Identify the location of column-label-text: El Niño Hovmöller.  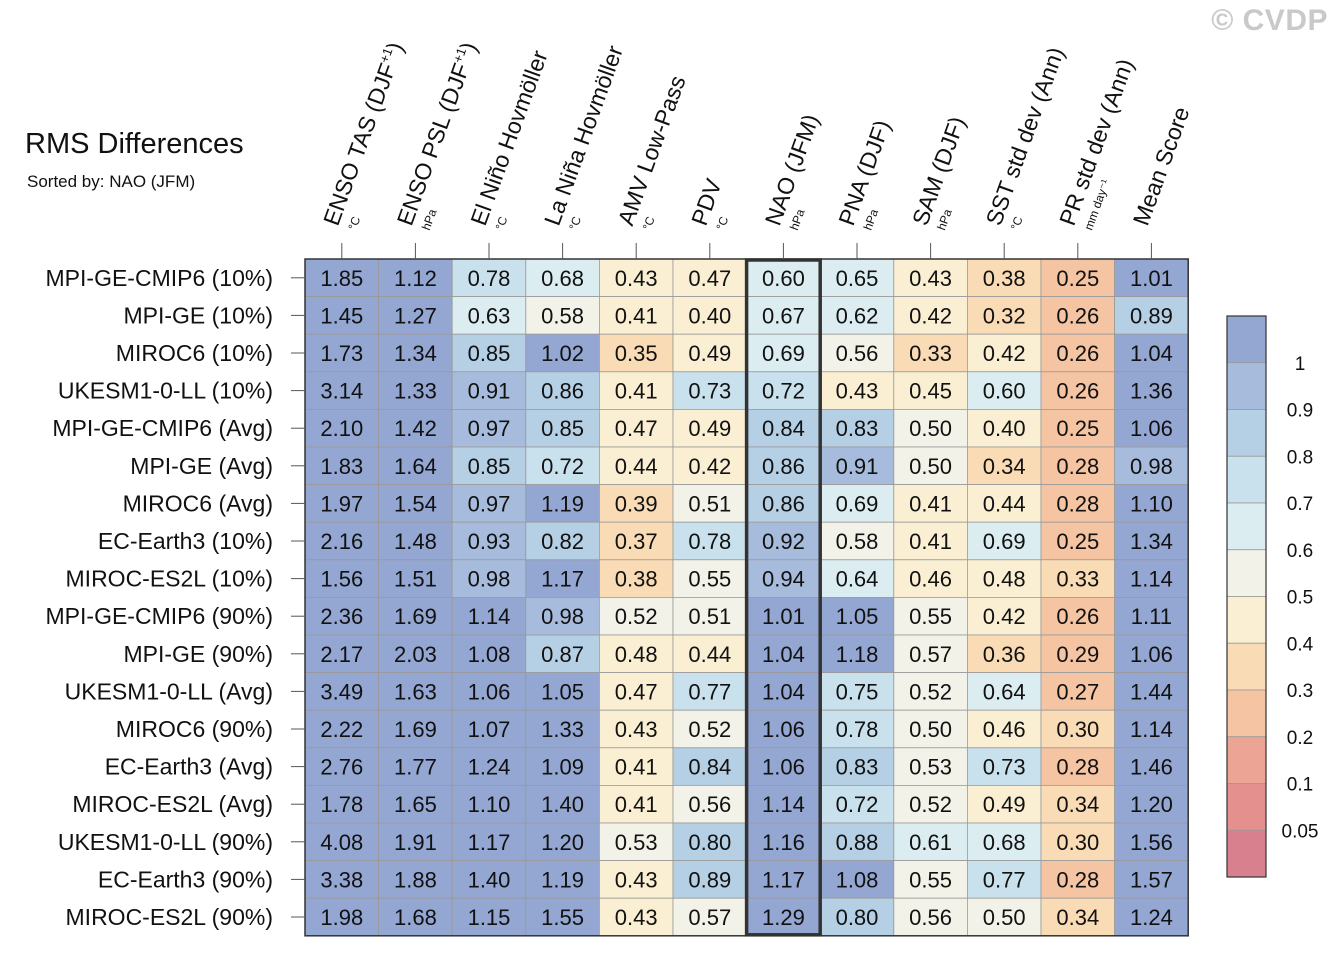
(508, 138).